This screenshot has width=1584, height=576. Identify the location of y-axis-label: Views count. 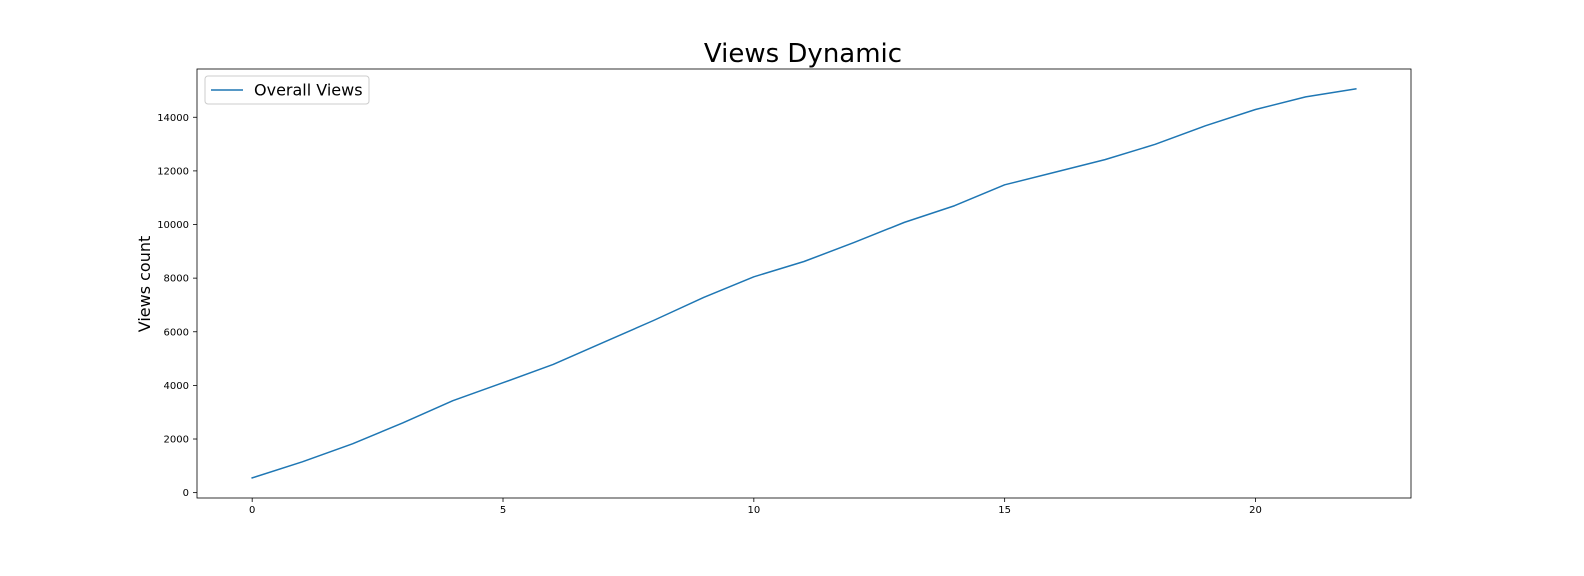
(144, 284).